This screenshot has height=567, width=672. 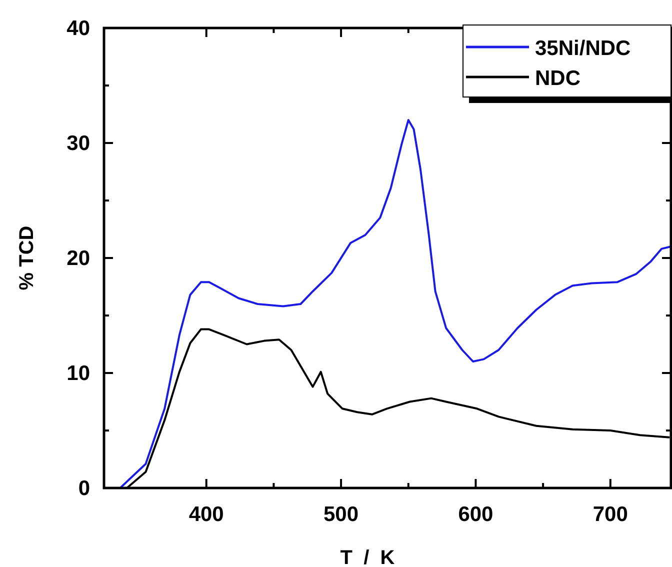 What do you see at coordinates (368, 557) in the screenshot?
I see `x-axis-title: T / K` at bounding box center [368, 557].